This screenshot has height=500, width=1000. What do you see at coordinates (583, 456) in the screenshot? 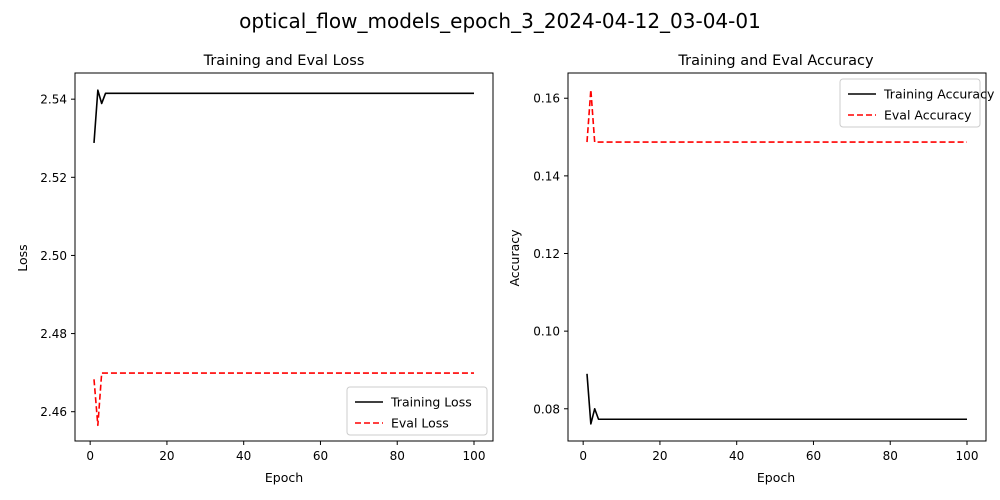
I see `accuracy-chart-xtick-label: 0` at bounding box center [583, 456].